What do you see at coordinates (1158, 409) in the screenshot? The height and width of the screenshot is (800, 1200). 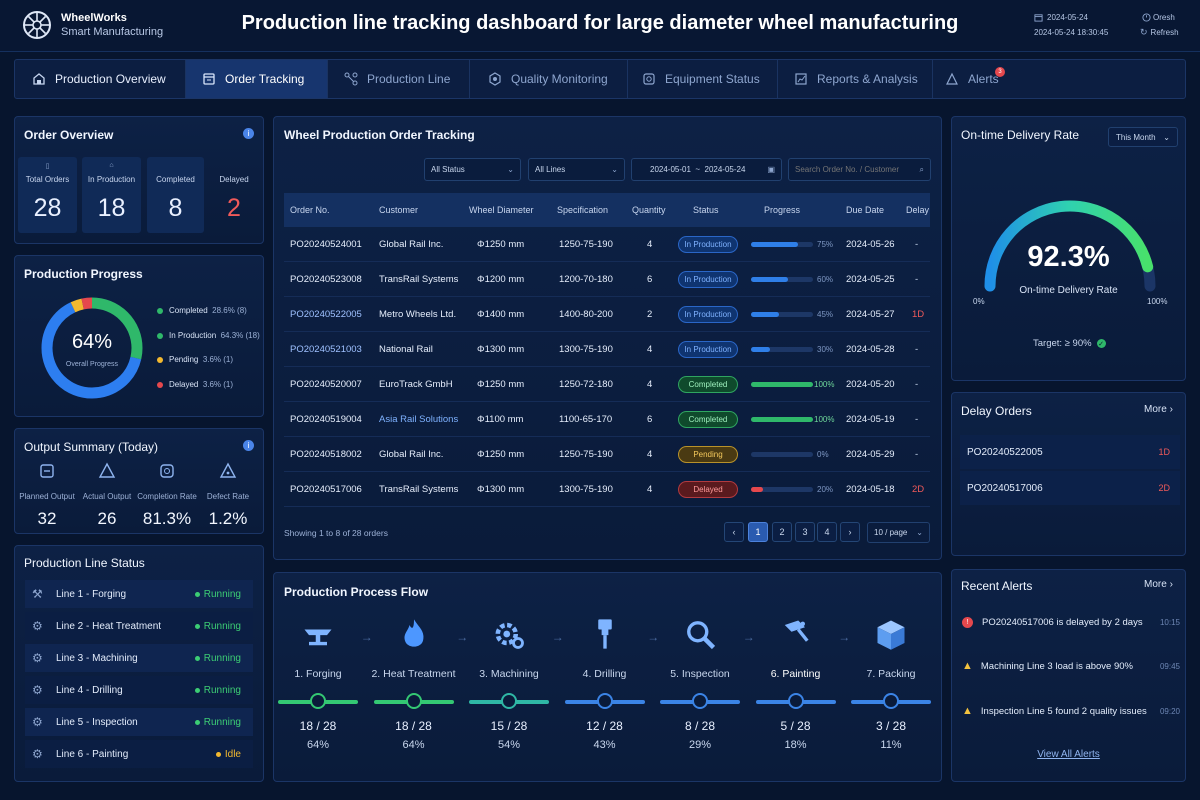 I see `delay-more-link: More ›` at bounding box center [1158, 409].